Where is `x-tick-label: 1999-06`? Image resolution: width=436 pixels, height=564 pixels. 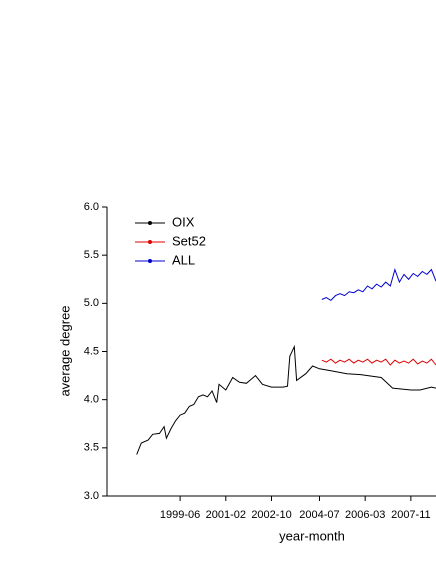 x-tick-label: 1999-06 is located at coordinates (180, 515).